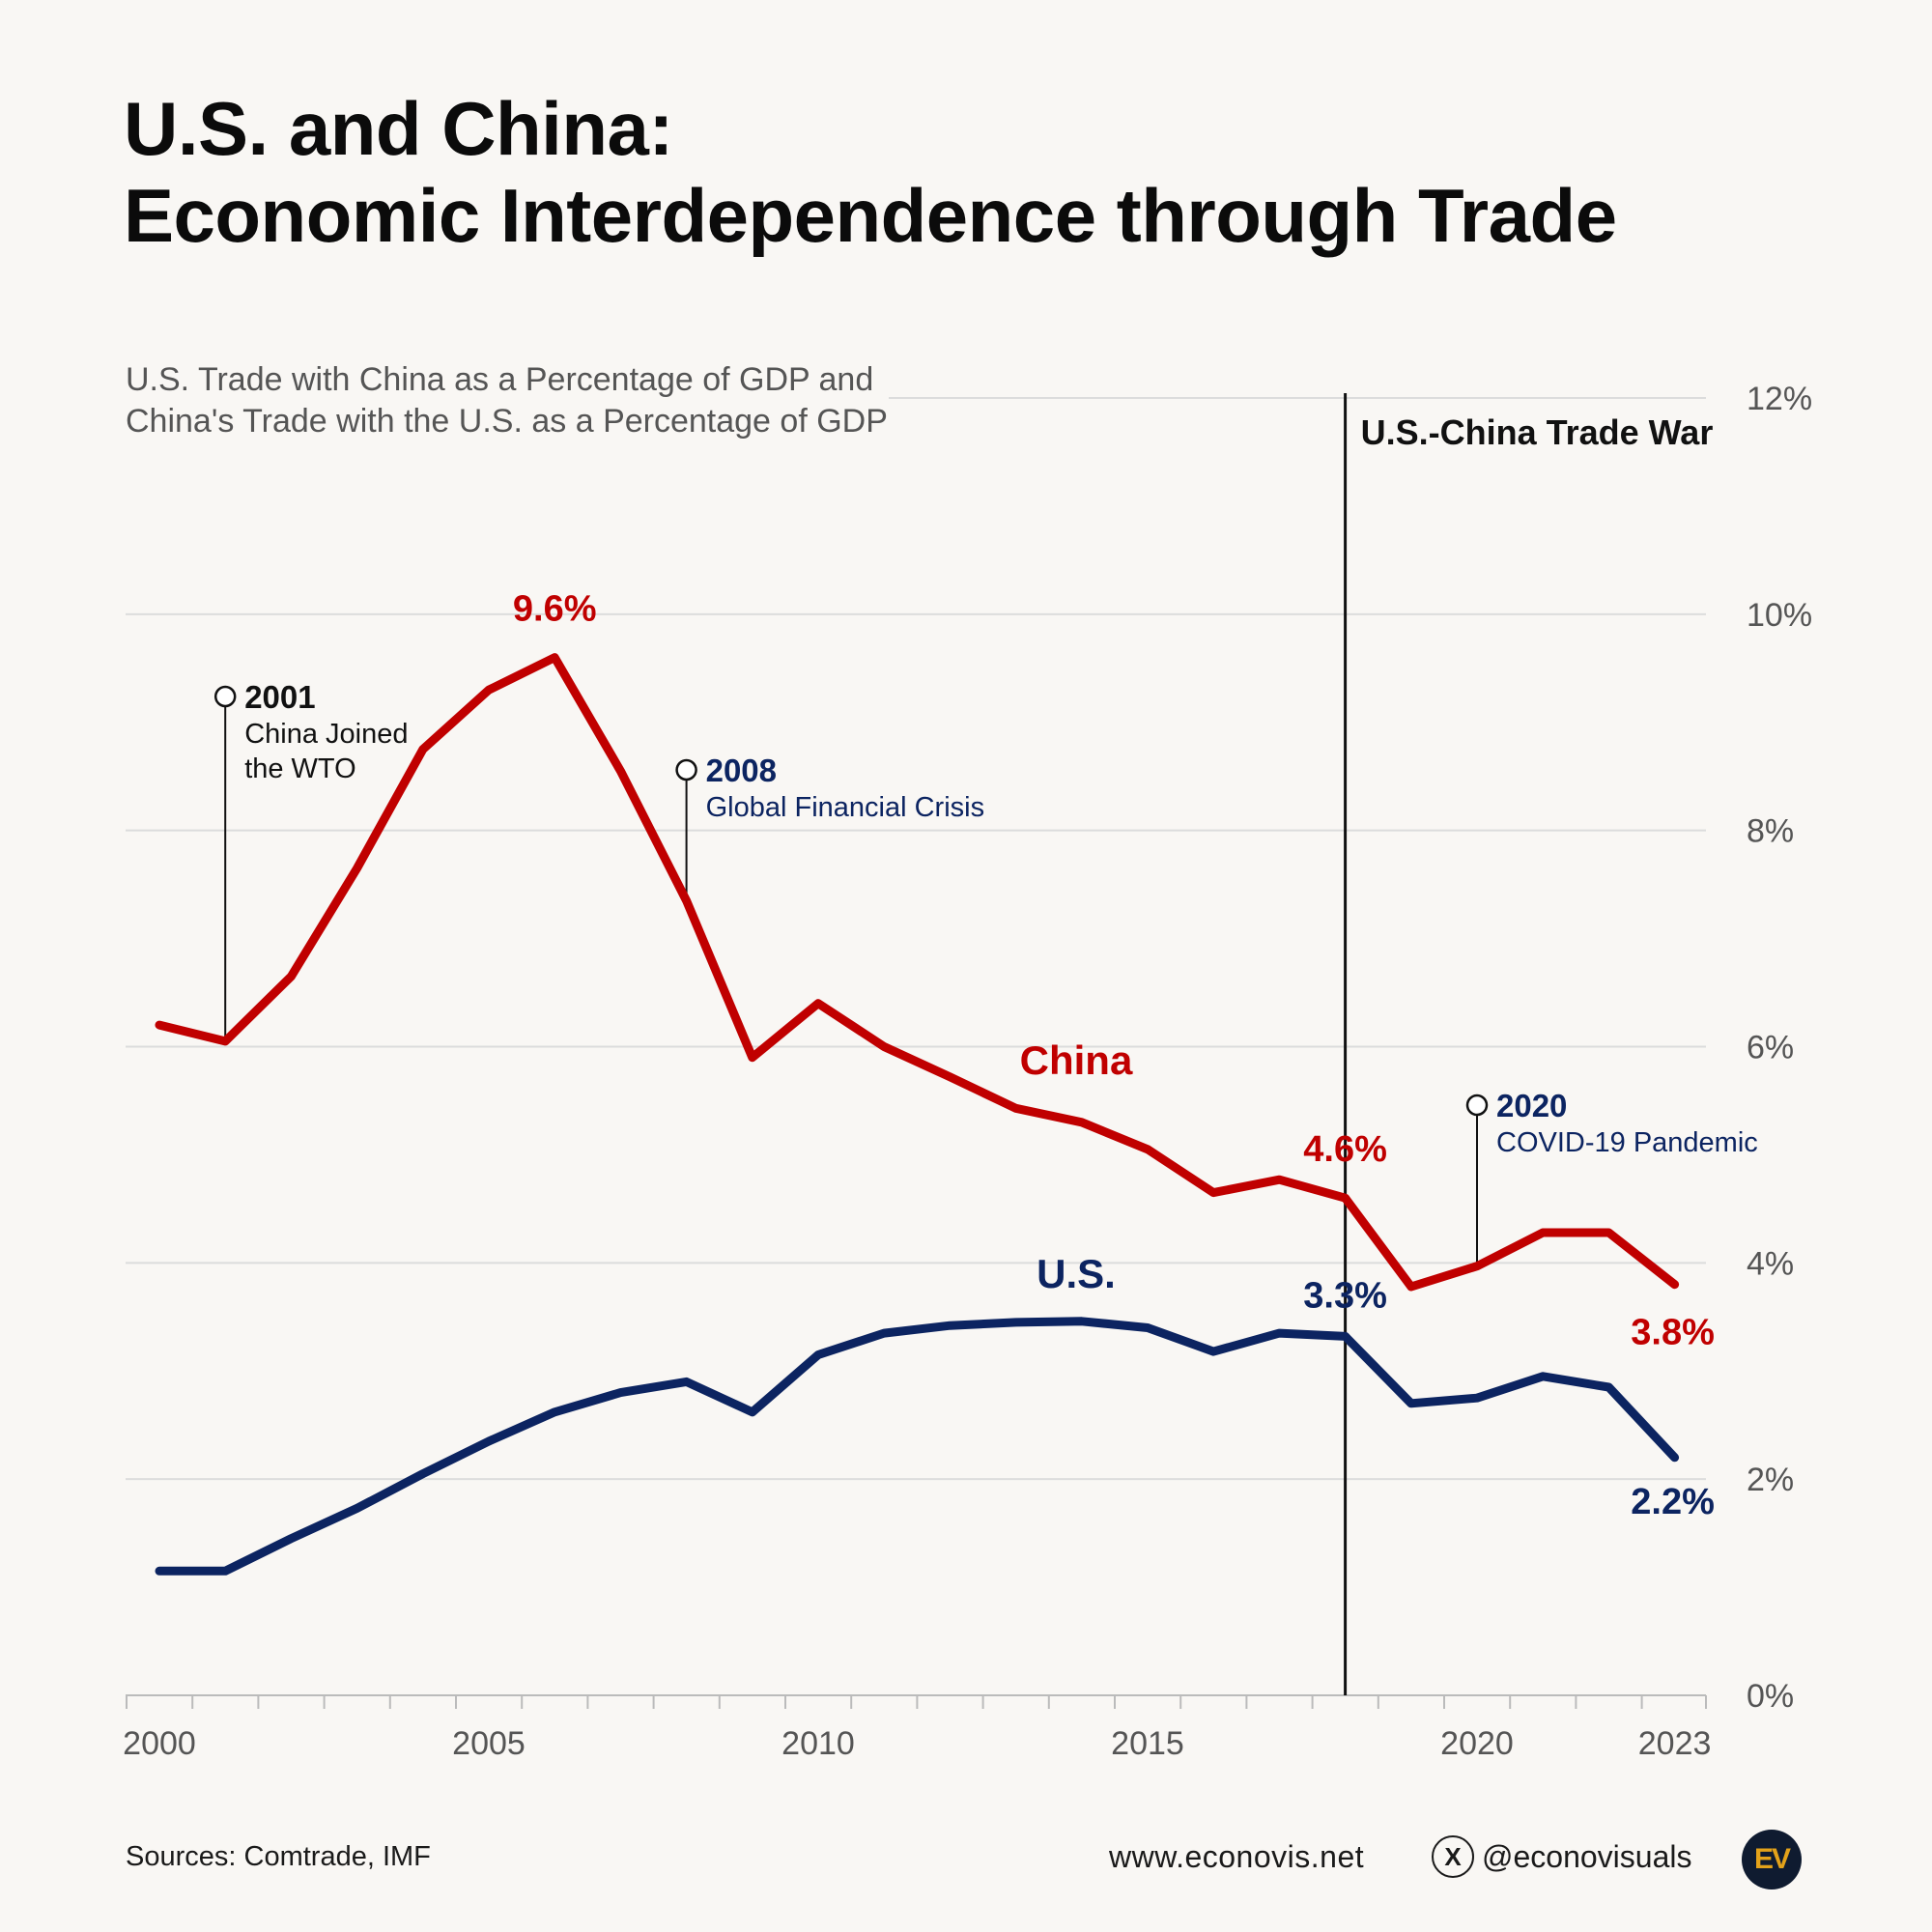 The width and height of the screenshot is (1932, 1932). I want to click on x-tick-label-2023: 2023, so click(1675, 1743).